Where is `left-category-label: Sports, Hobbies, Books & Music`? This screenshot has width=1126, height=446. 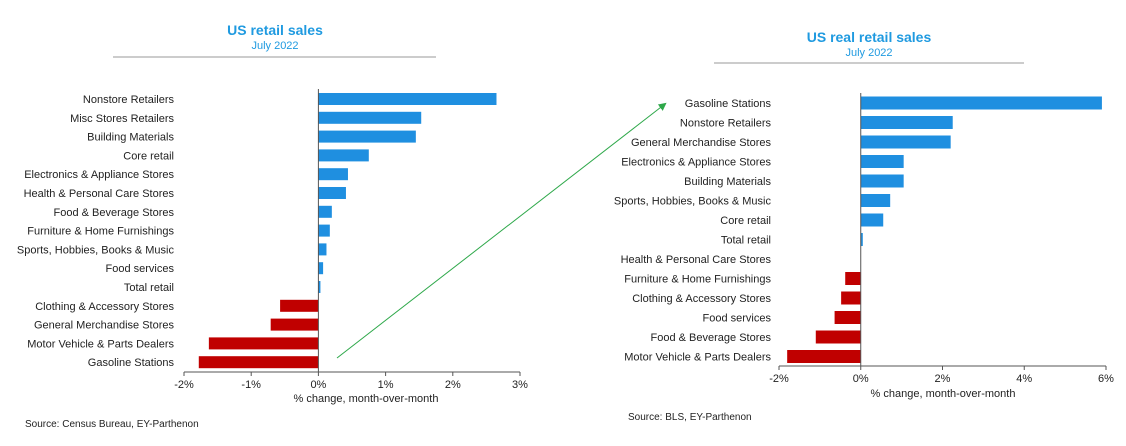
left-category-label: Sports, Hobbies, Books & Music is located at coordinates (96, 250).